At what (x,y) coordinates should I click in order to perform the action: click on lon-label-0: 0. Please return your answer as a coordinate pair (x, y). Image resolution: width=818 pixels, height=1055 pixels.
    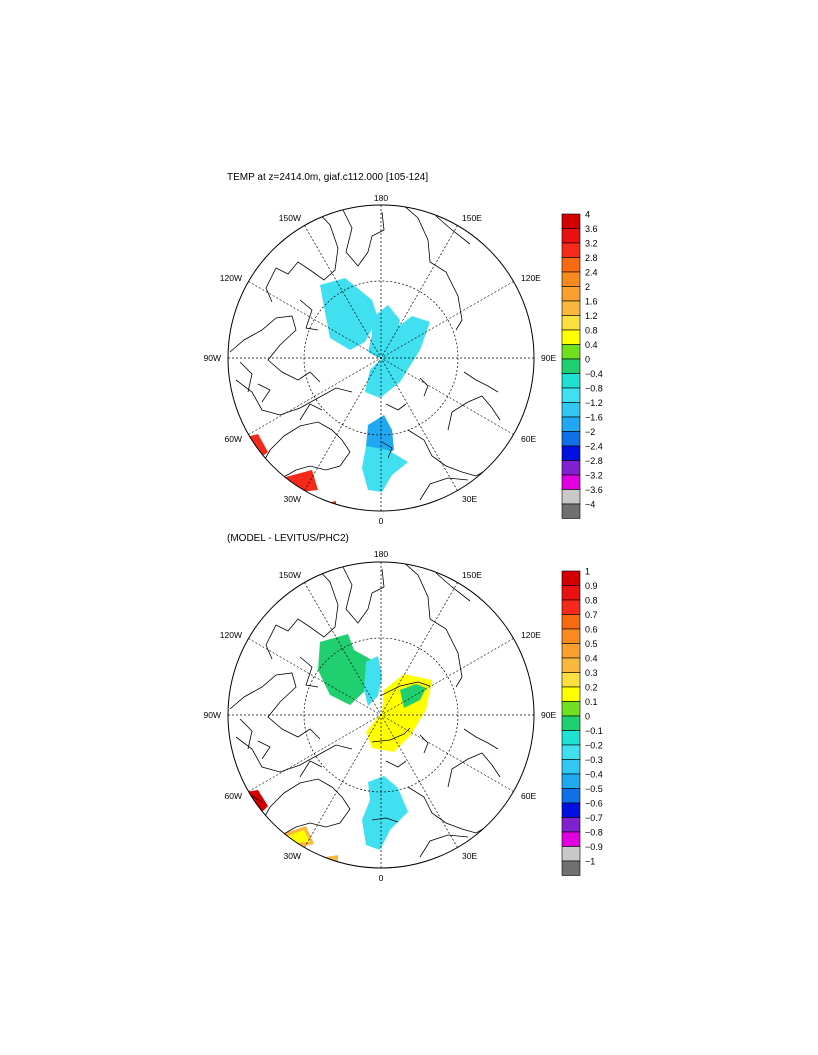
    Looking at the image, I should click on (381, 521).